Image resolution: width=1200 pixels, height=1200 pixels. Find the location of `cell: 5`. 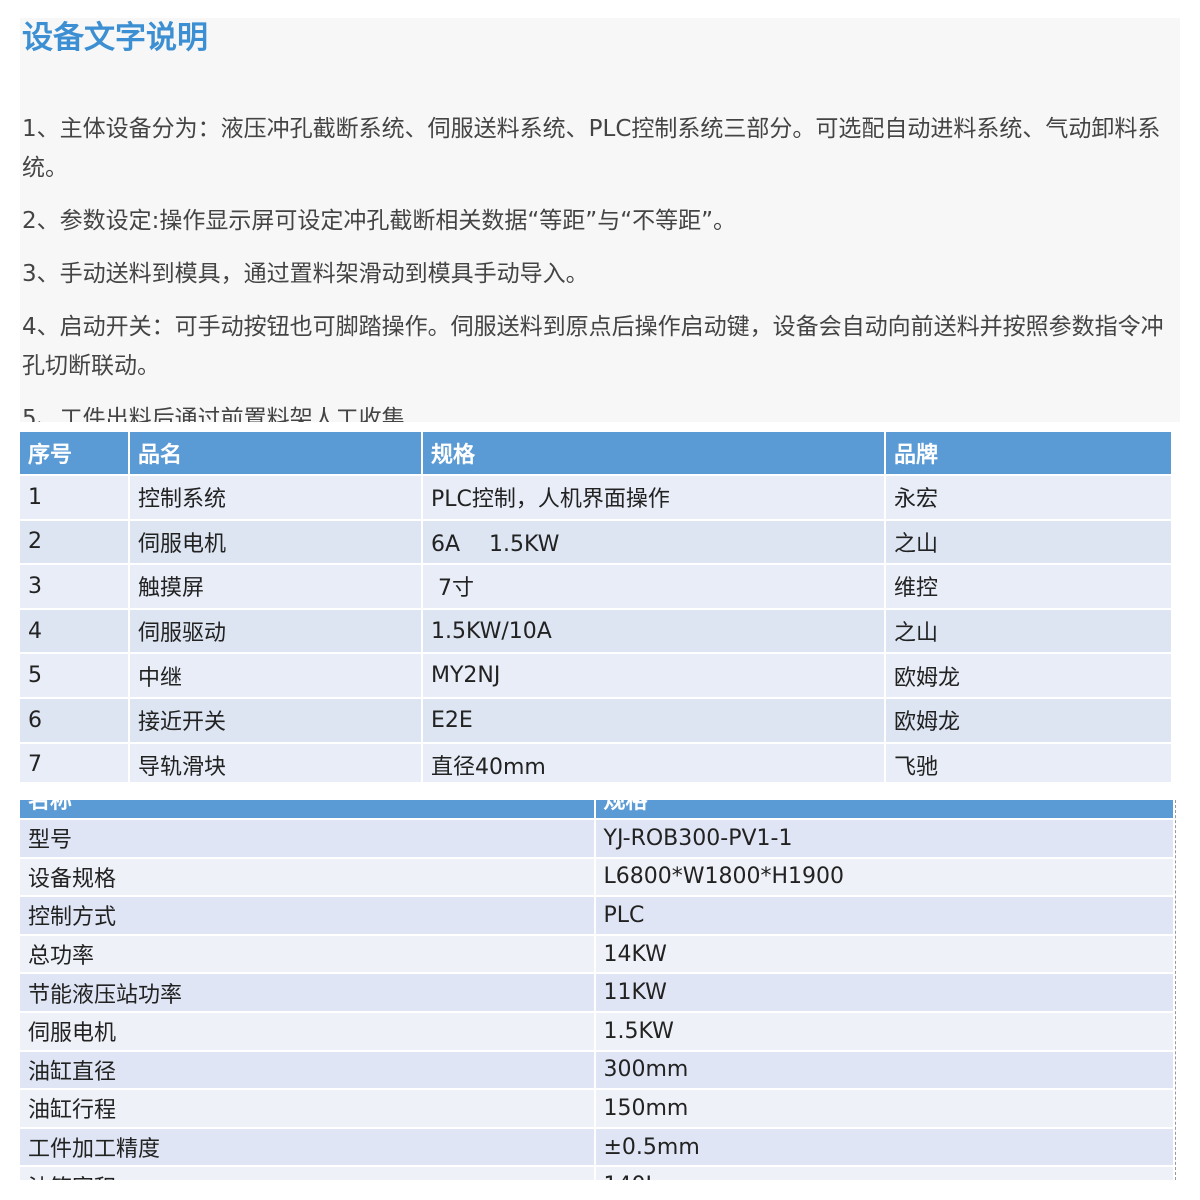

cell: 5 is located at coordinates (75, 675).